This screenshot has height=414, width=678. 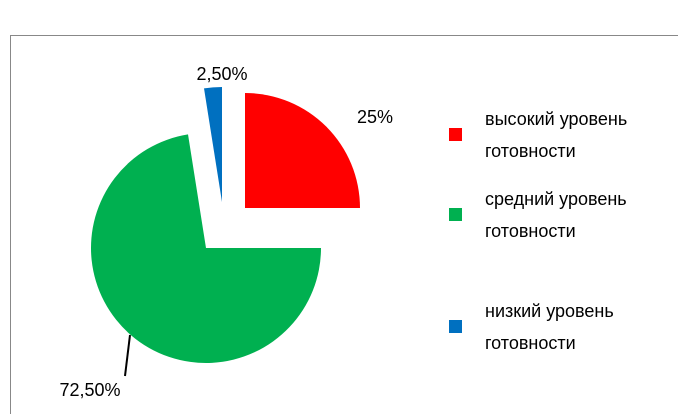 I want to click on legend-label: средний уровень готовности, so click(x=556, y=215).